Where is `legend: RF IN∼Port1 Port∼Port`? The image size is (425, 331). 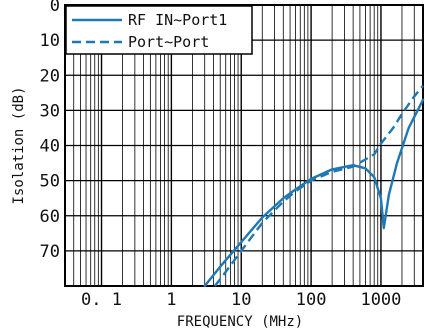 legend: RF IN∼Port1 Port∼Port is located at coordinates (159, 30).